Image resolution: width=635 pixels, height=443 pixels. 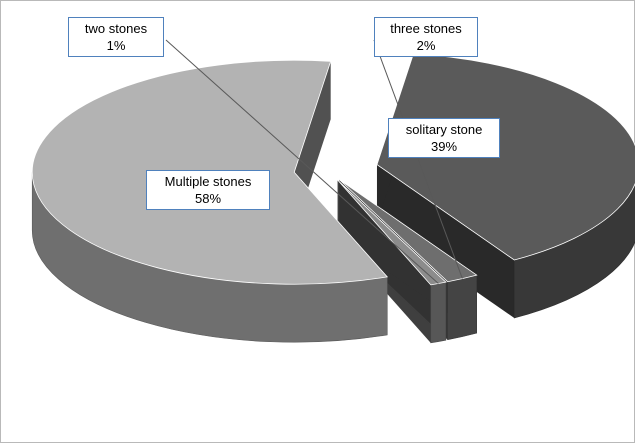 What do you see at coordinates (426, 37) in the screenshot?
I see `slice-label-three-stones: three stones 2%` at bounding box center [426, 37].